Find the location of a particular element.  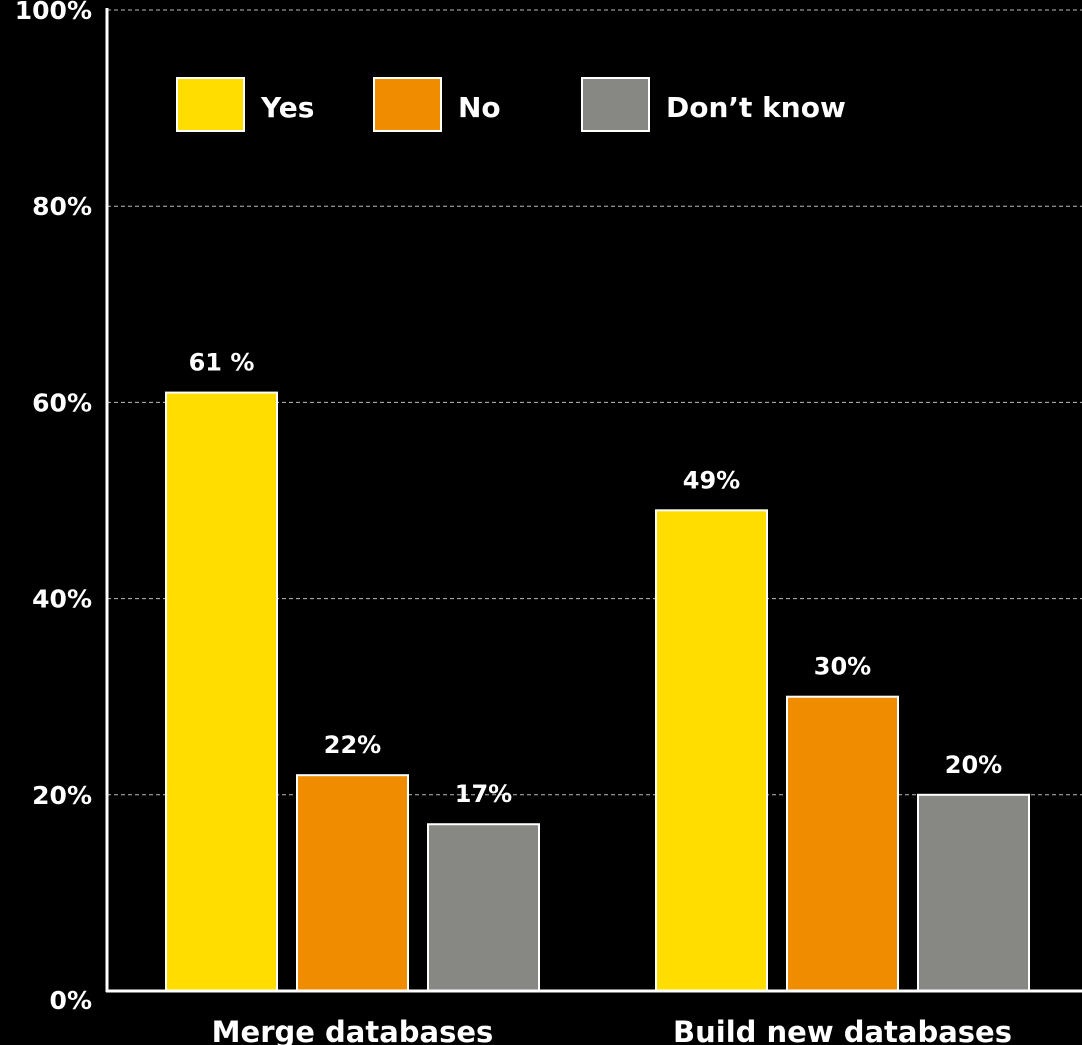

data-label: 22% is located at coordinates (352, 745).